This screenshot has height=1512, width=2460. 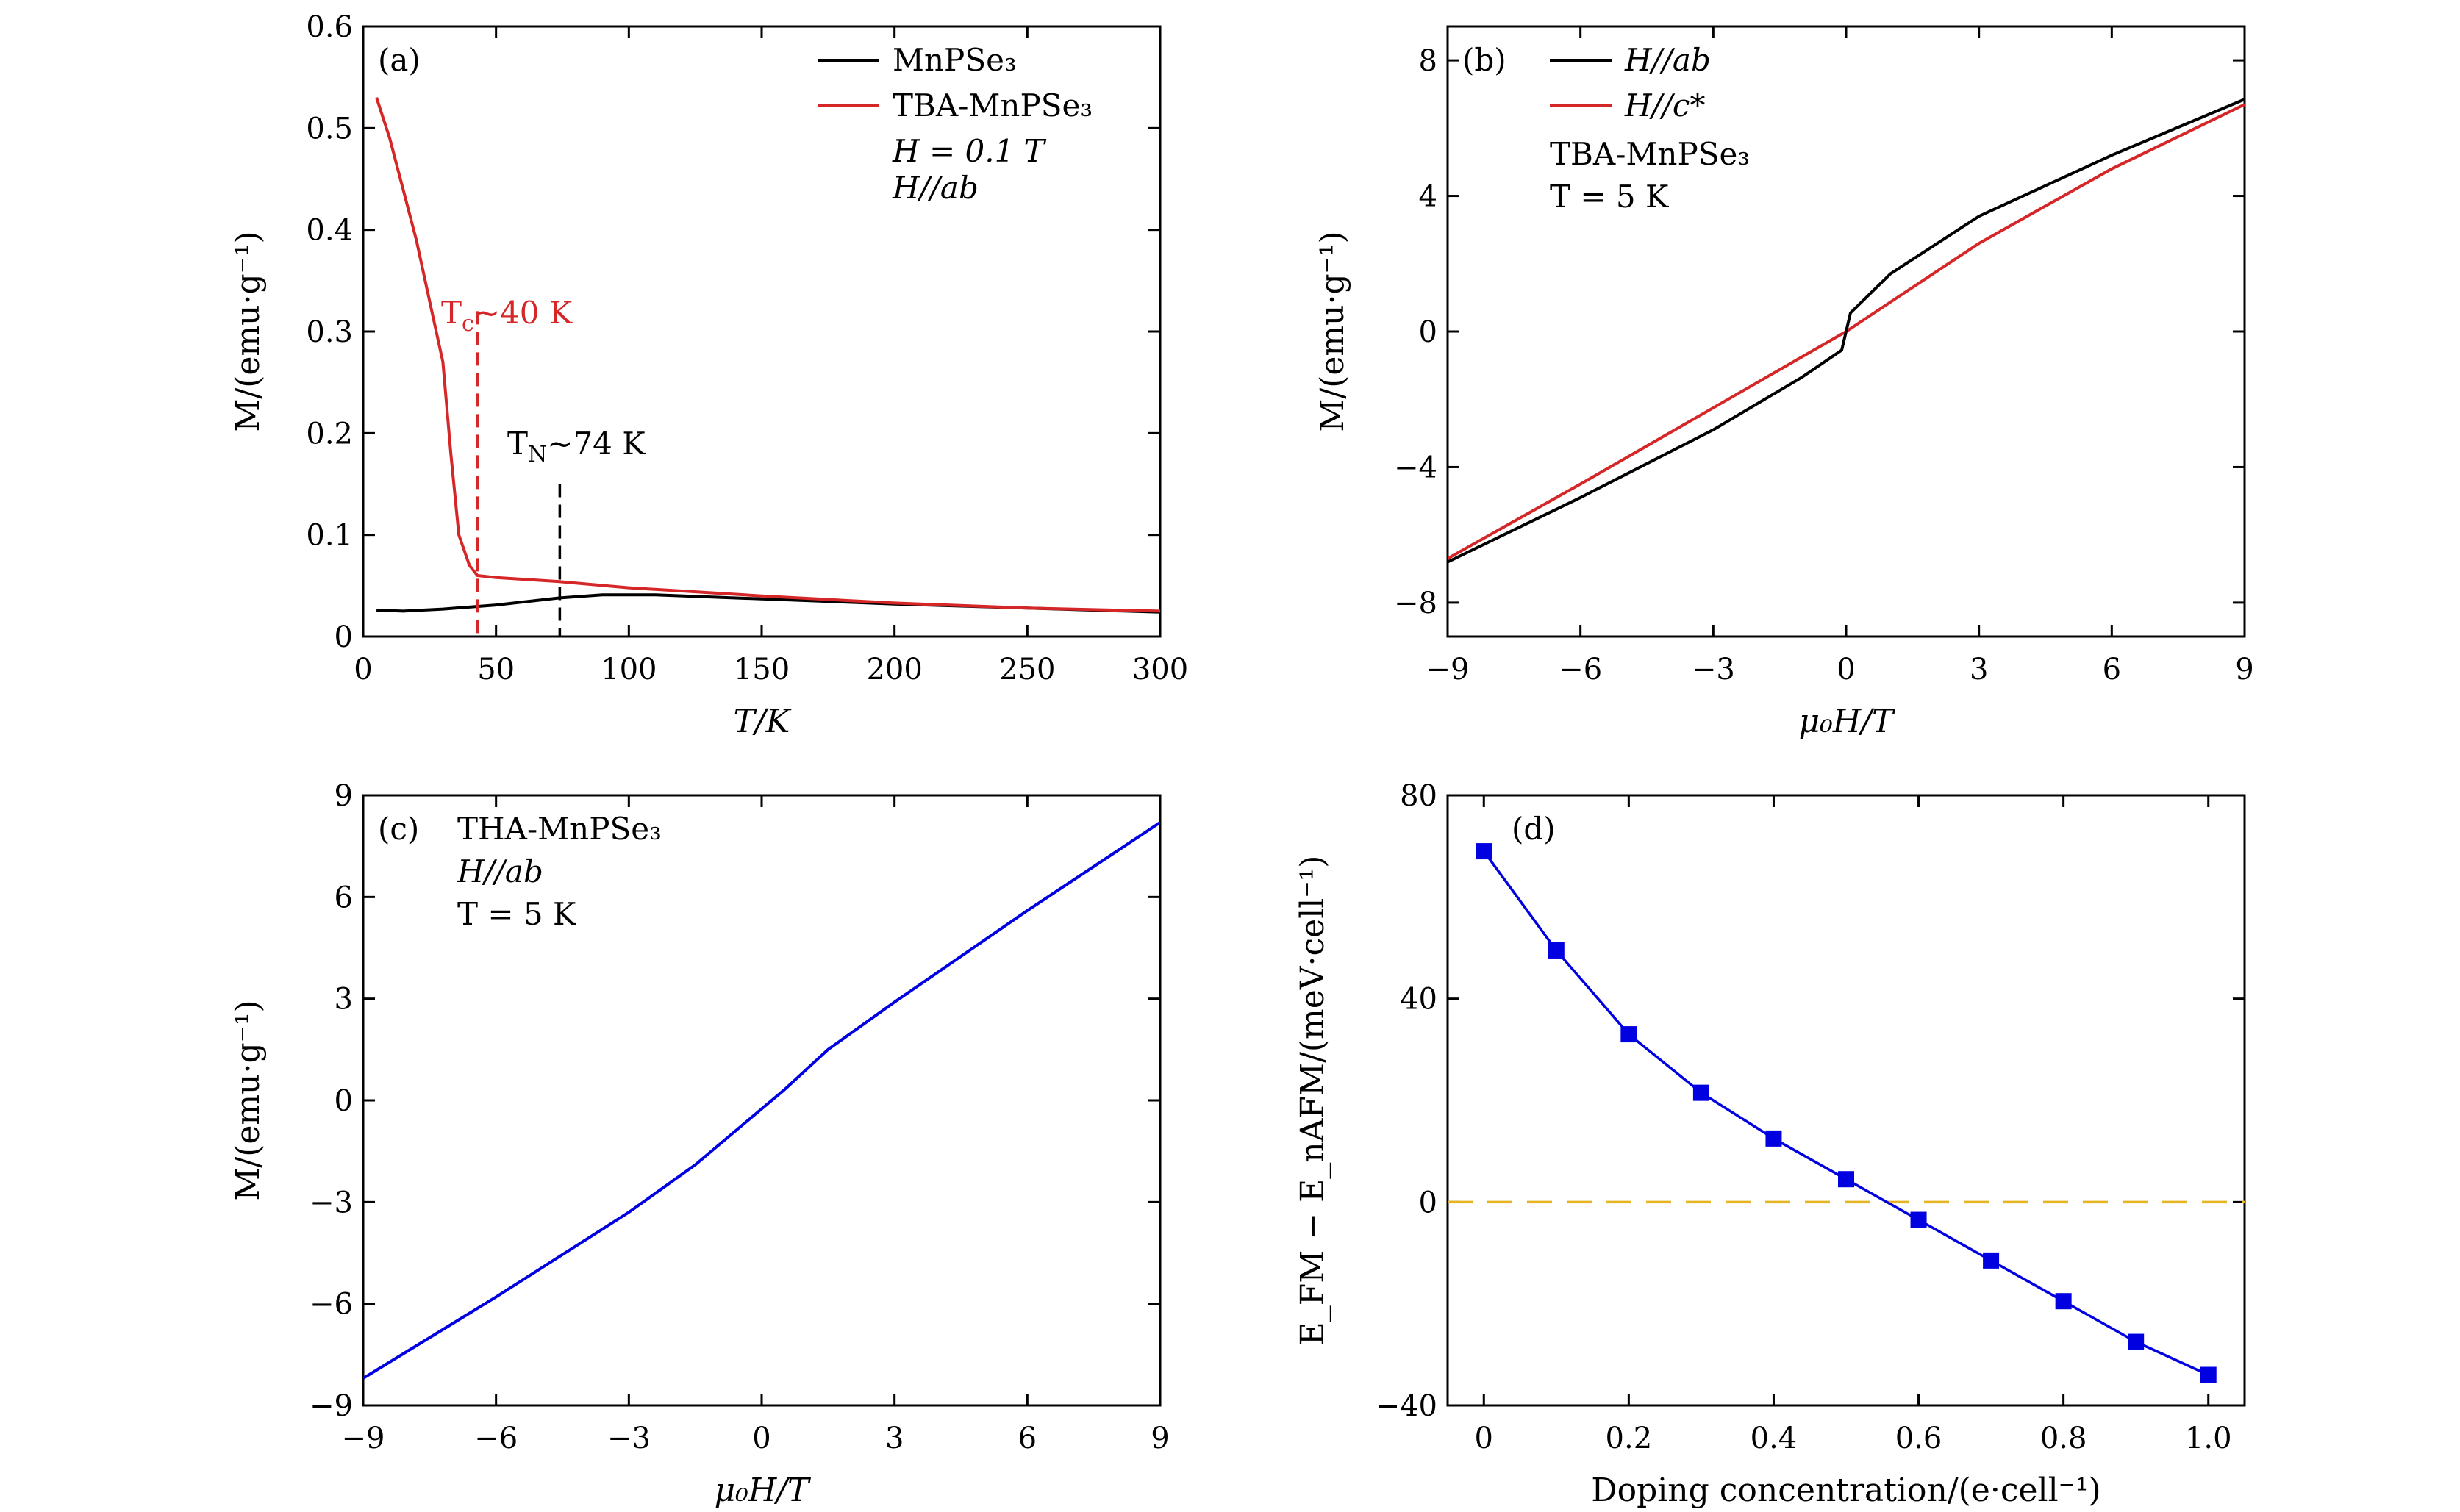 What do you see at coordinates (248, 1100) in the screenshot?
I see `panel-c-ylabel: M/(emu·g⁻¹)` at bounding box center [248, 1100].